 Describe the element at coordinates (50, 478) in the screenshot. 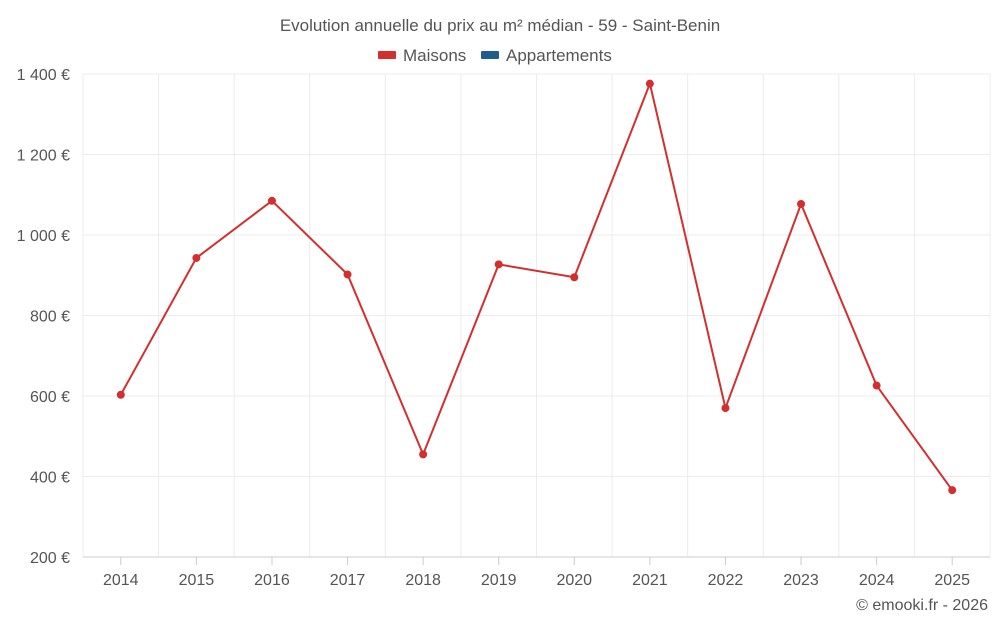

I see `y-tick-label: 400 €` at that location.